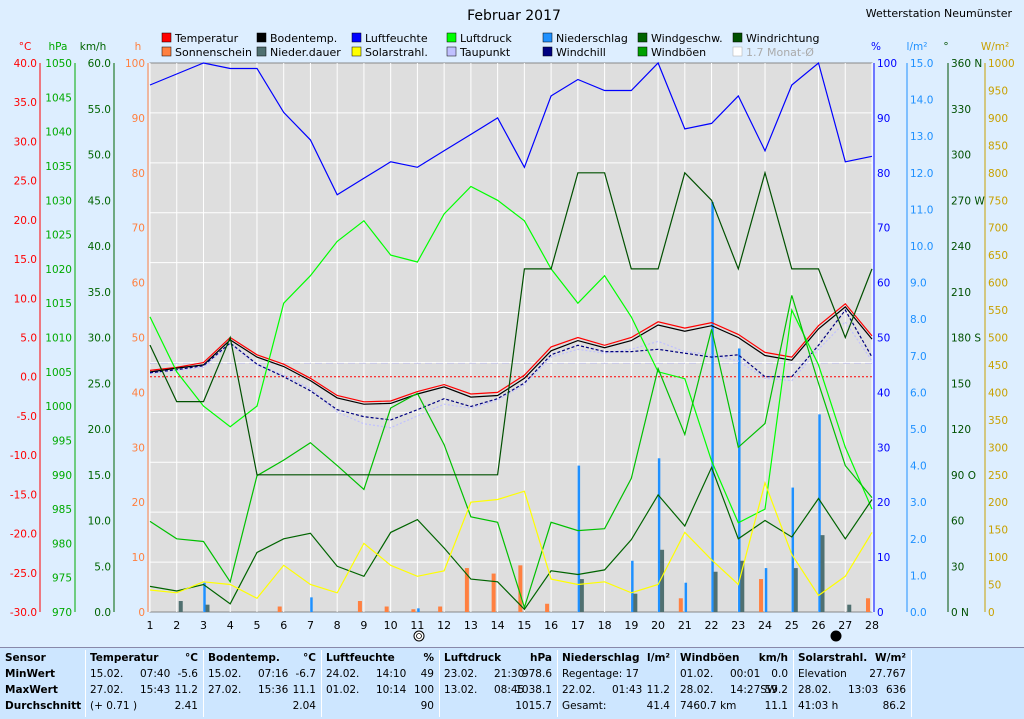  What do you see at coordinates (62, 579) in the screenshot?
I see `tick-label-pressure: 975` at bounding box center [62, 579].